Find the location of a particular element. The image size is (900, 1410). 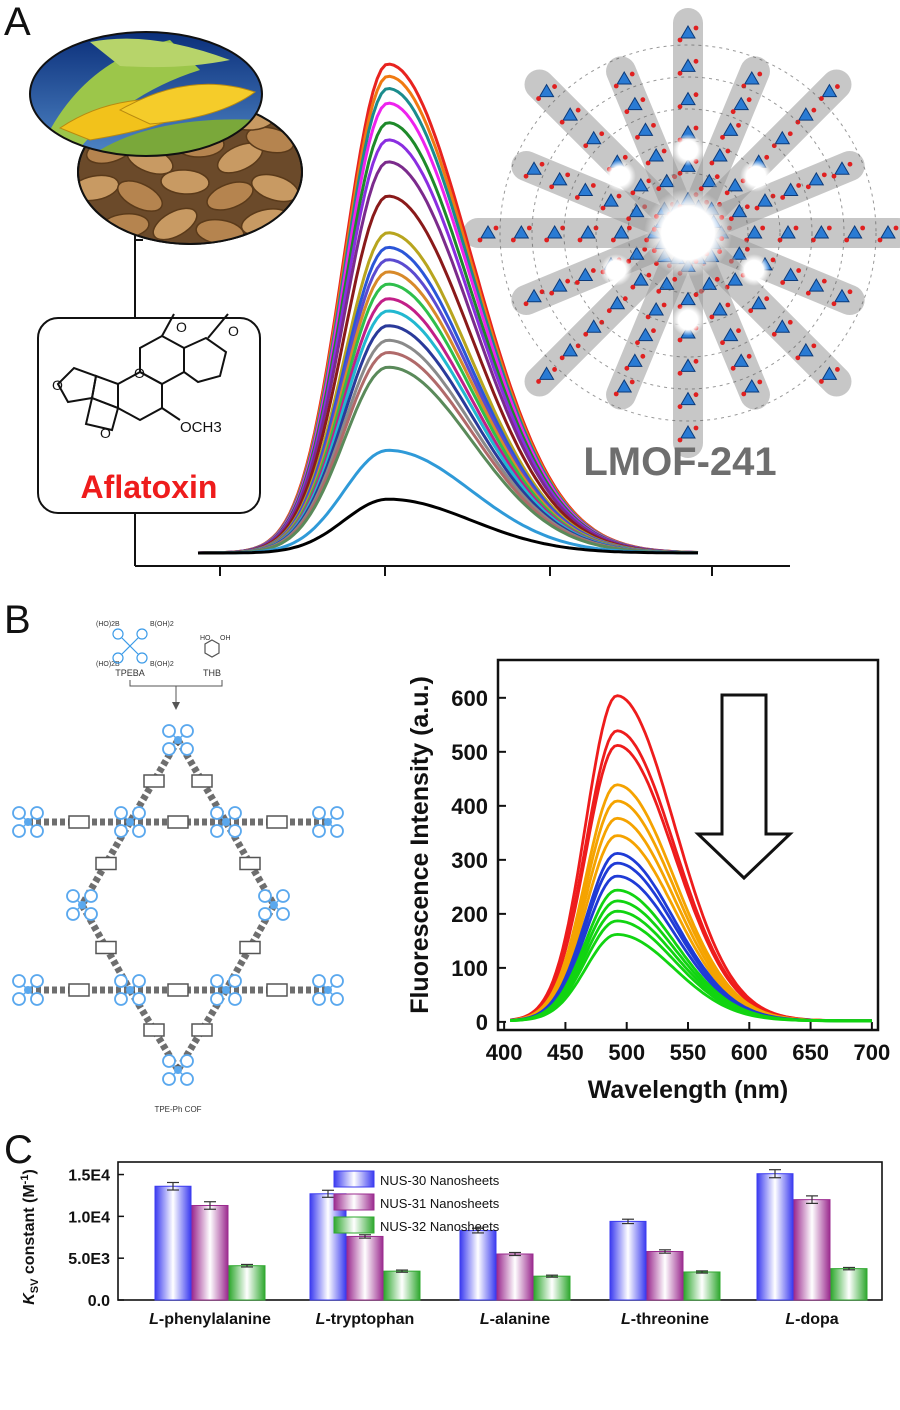

b-y-tick-label: 0 is located at coordinates (482, 1022).